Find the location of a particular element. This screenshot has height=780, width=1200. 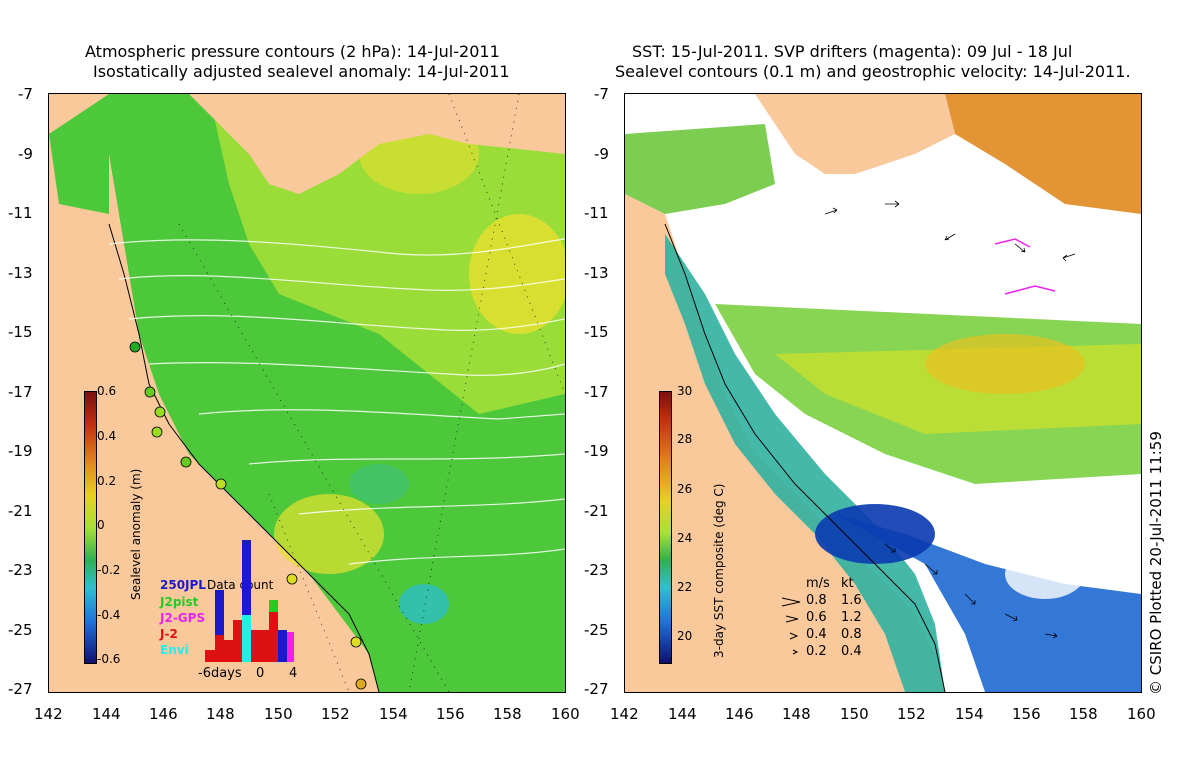

left-y-tick: -7 is located at coordinates (25, 94).